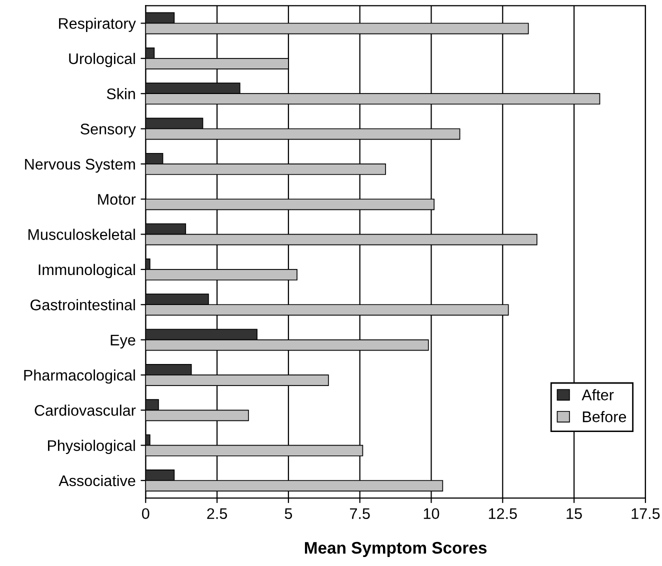  What do you see at coordinates (82, 304) in the screenshot?
I see `y-tick-label: Gastrointestinal` at bounding box center [82, 304].